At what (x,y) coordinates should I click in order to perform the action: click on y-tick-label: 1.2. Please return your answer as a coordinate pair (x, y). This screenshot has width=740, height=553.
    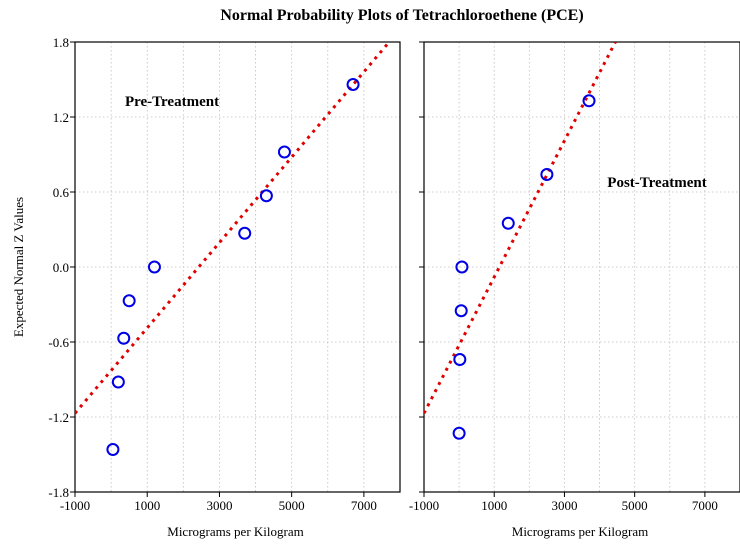
    Looking at the image, I should click on (61, 117).